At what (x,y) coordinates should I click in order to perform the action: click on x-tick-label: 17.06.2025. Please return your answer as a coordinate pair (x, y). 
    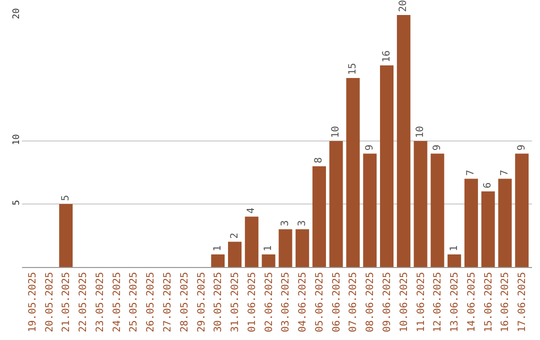
    Looking at the image, I should click on (522, 302).